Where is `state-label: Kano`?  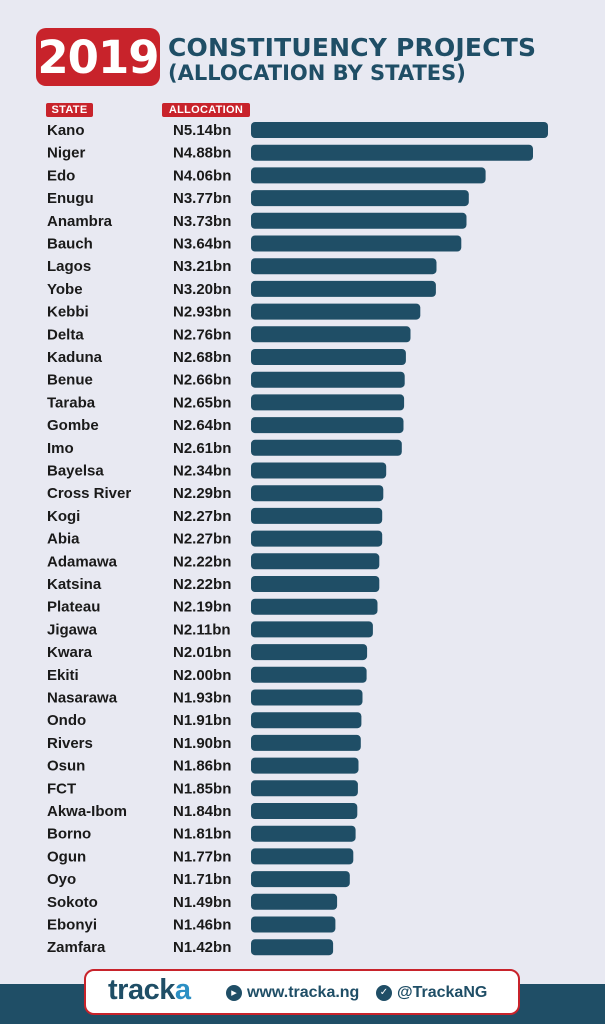 state-label: Kano is located at coordinates (66, 130).